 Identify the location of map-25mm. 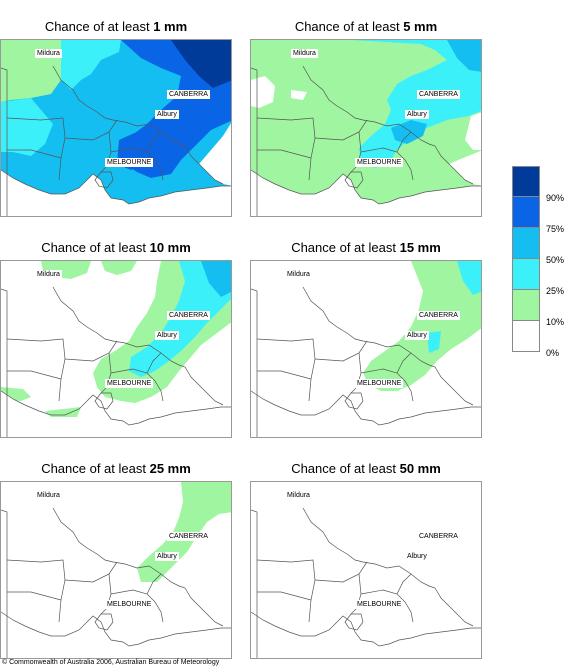
(116, 570).